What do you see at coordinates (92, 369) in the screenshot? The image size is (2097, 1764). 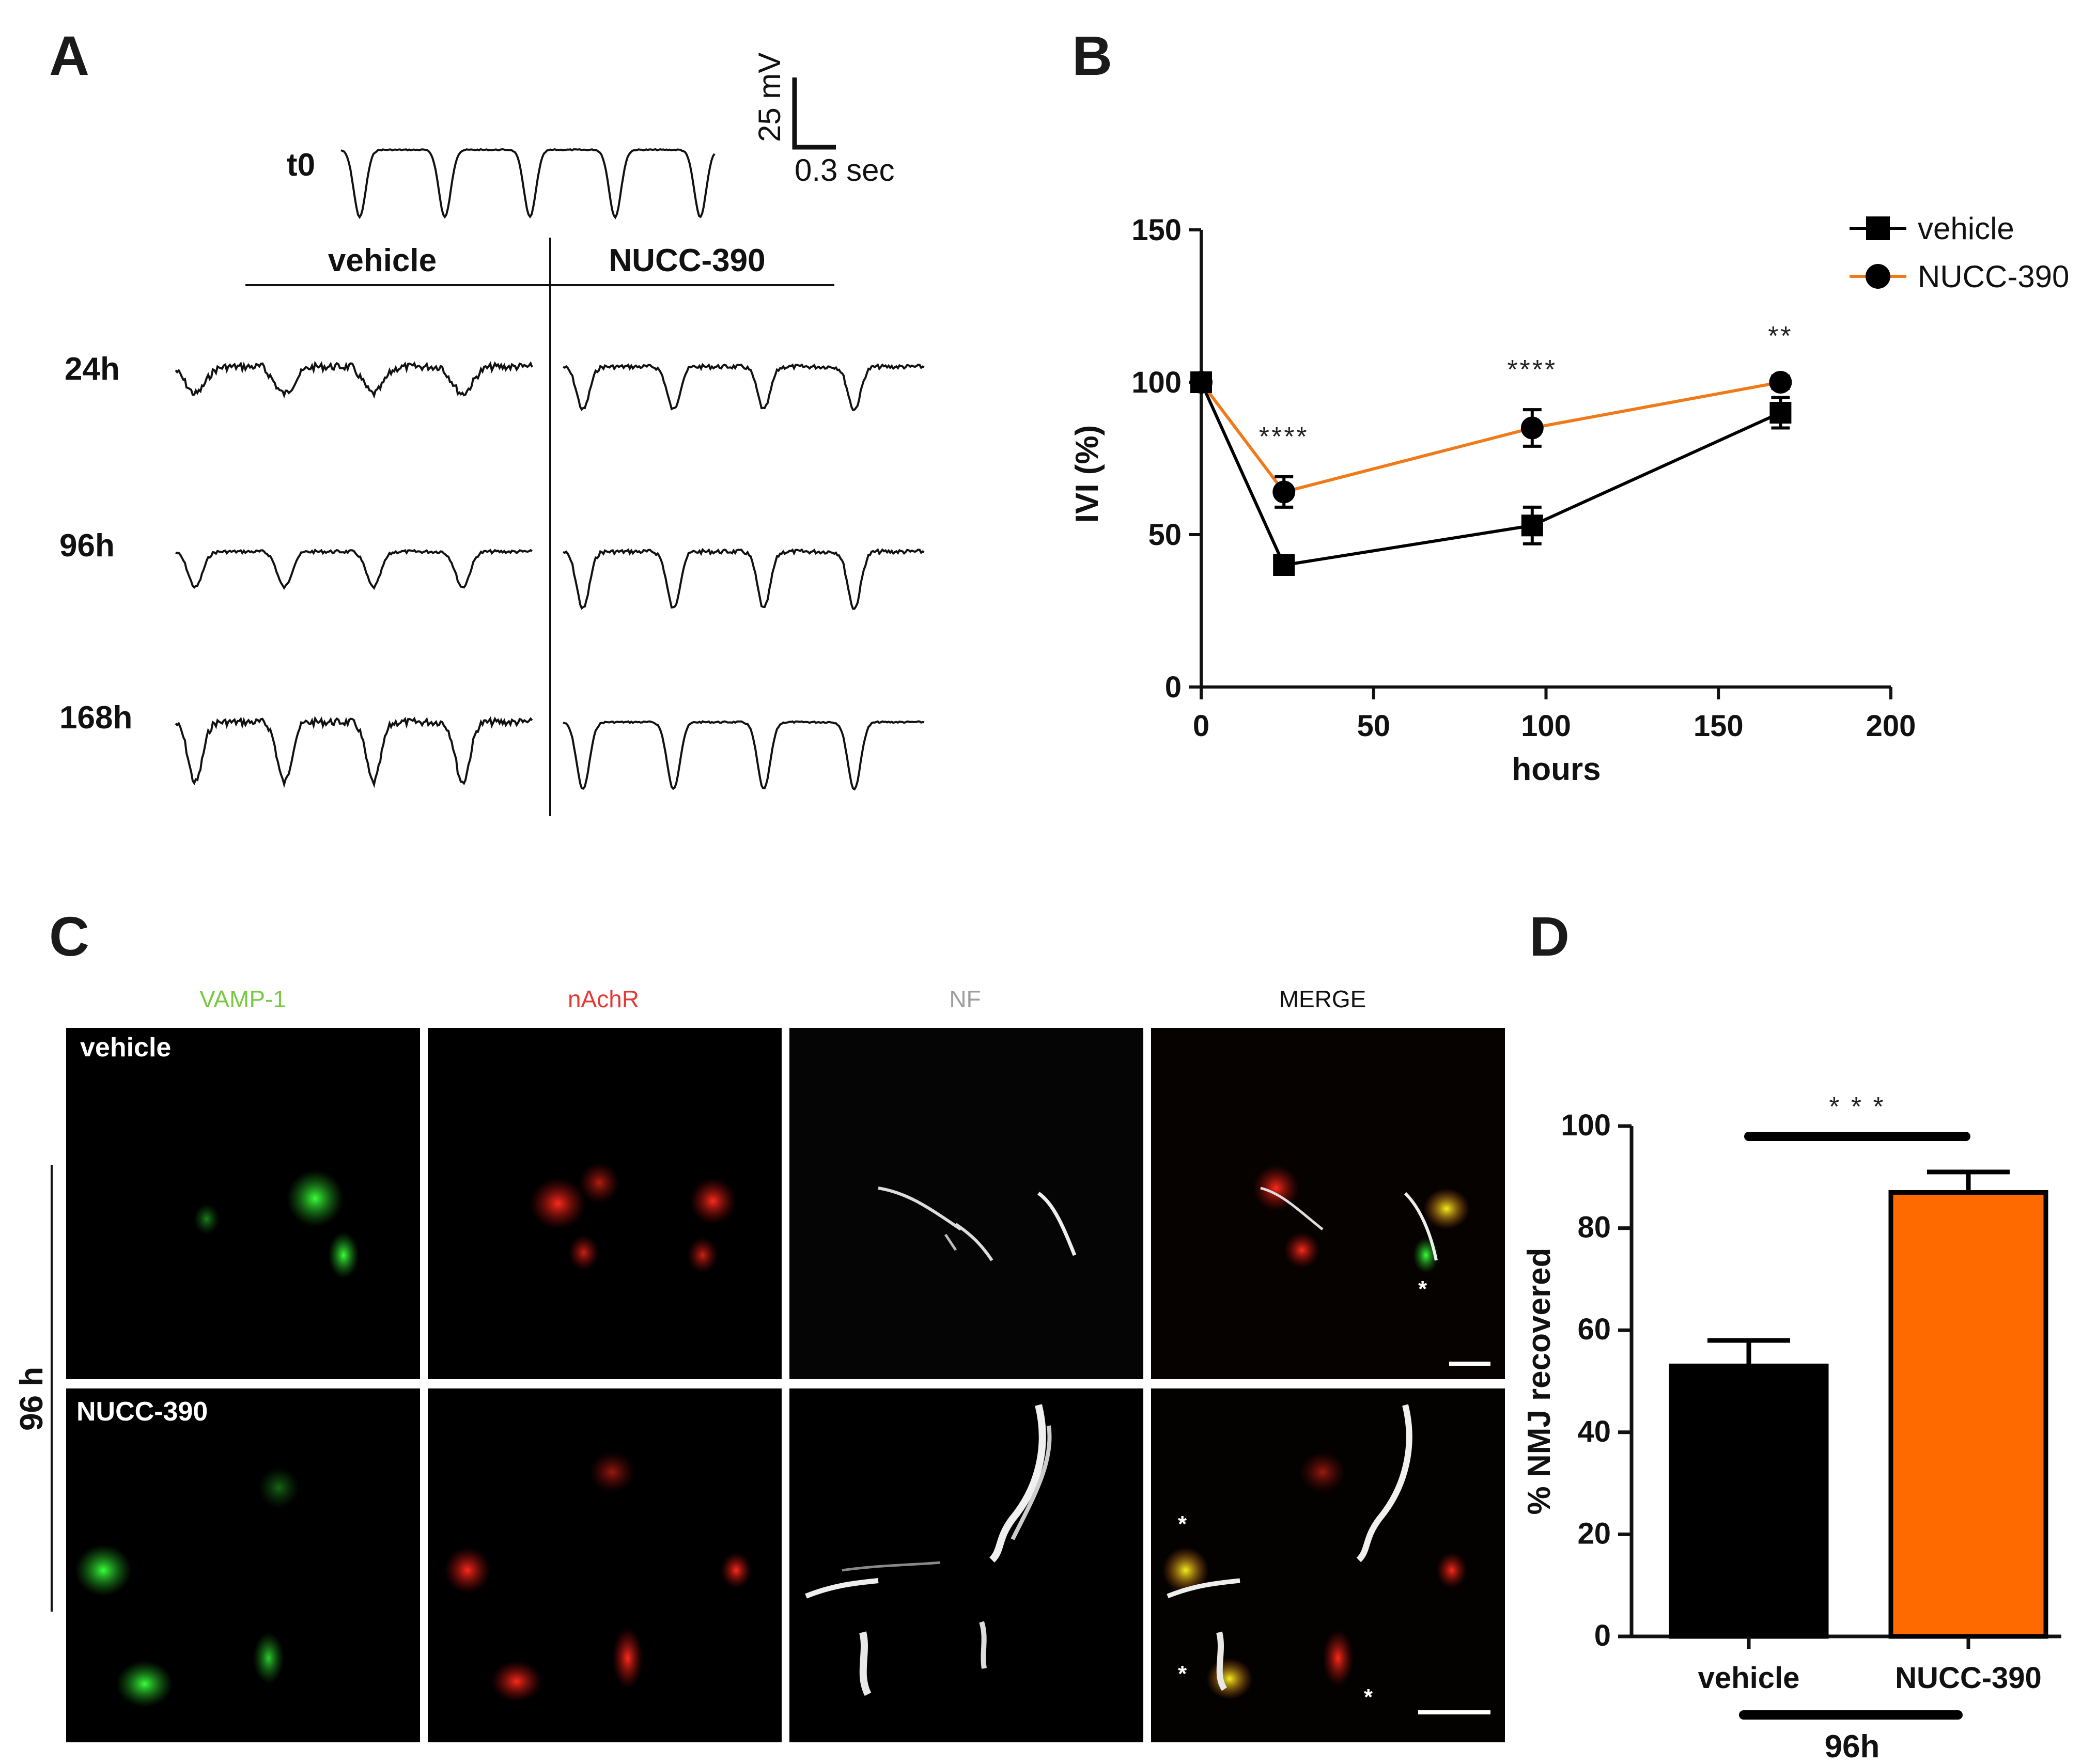 I see `row-label-24h: 24h` at bounding box center [92, 369].